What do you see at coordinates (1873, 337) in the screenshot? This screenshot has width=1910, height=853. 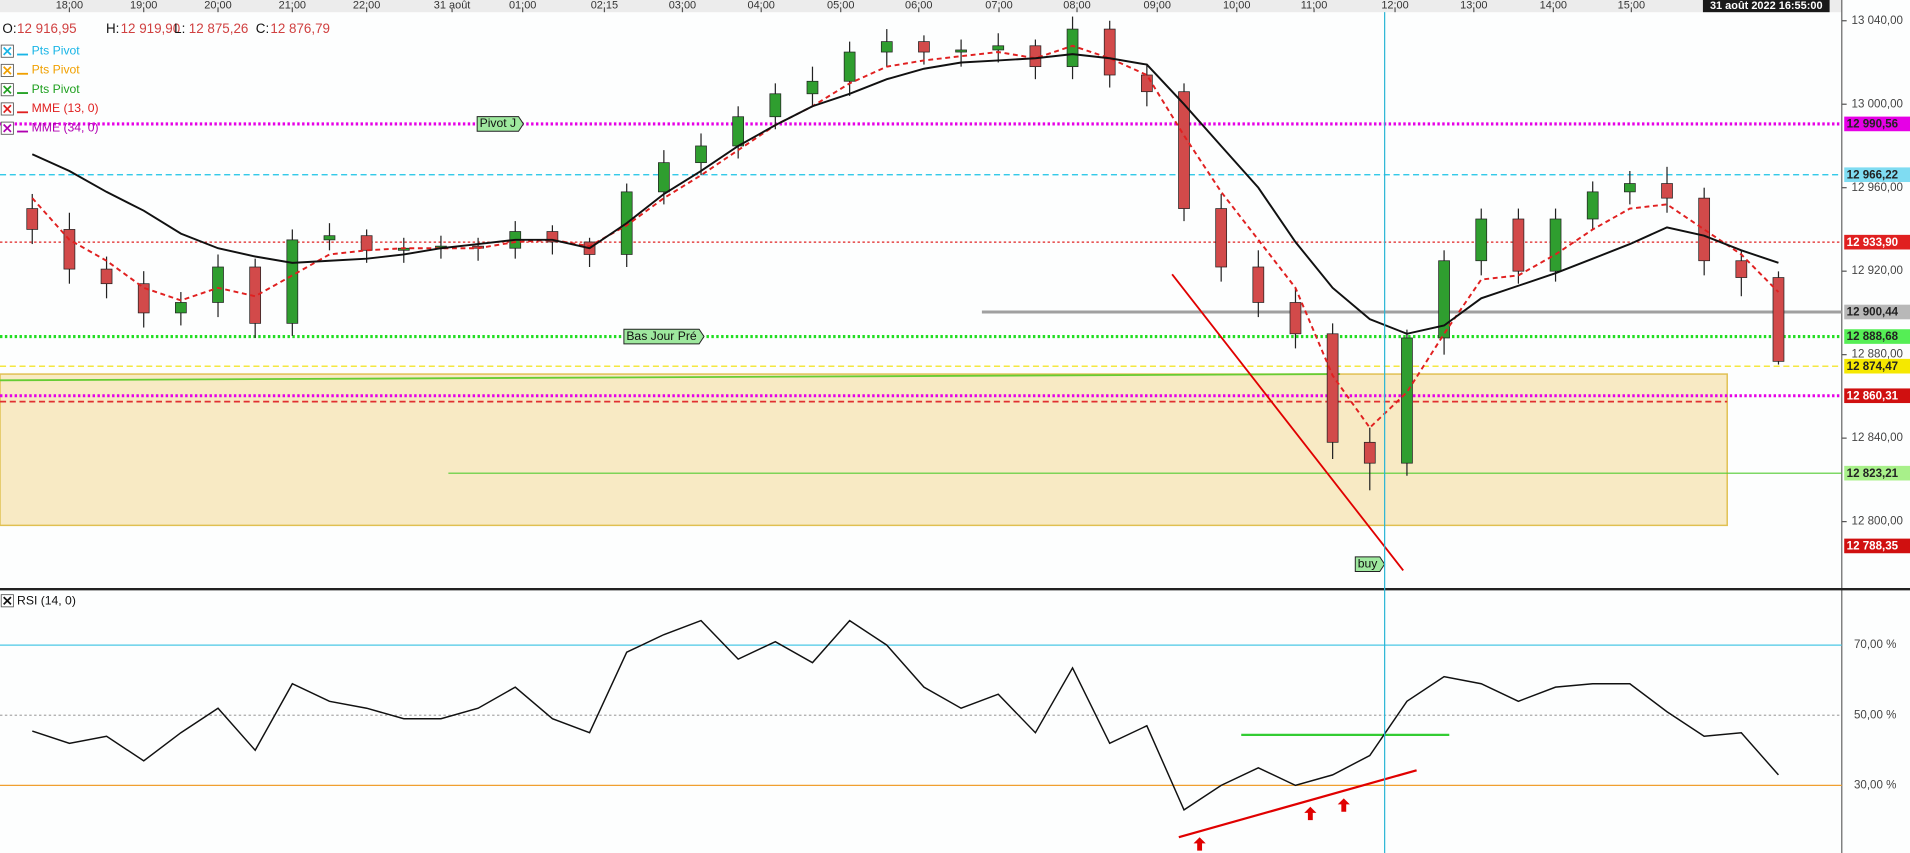 I see `level-label: 12 888,68` at bounding box center [1873, 337].